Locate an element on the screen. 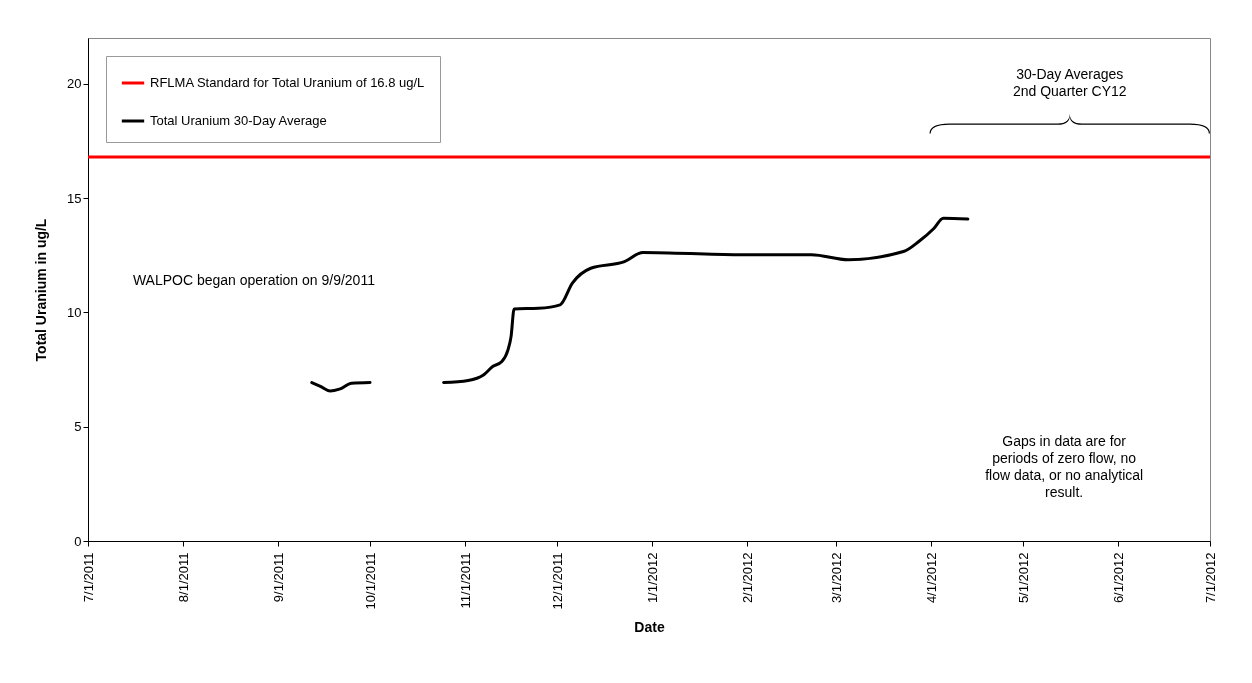  x-tick-label: 11/1/2011 is located at coordinates (465, 580).